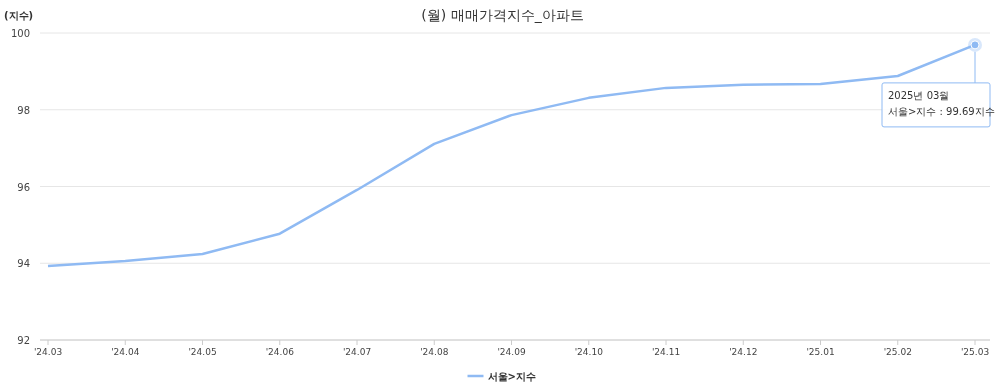  I want to click on x-tick-label: '24.11, so click(666, 352).